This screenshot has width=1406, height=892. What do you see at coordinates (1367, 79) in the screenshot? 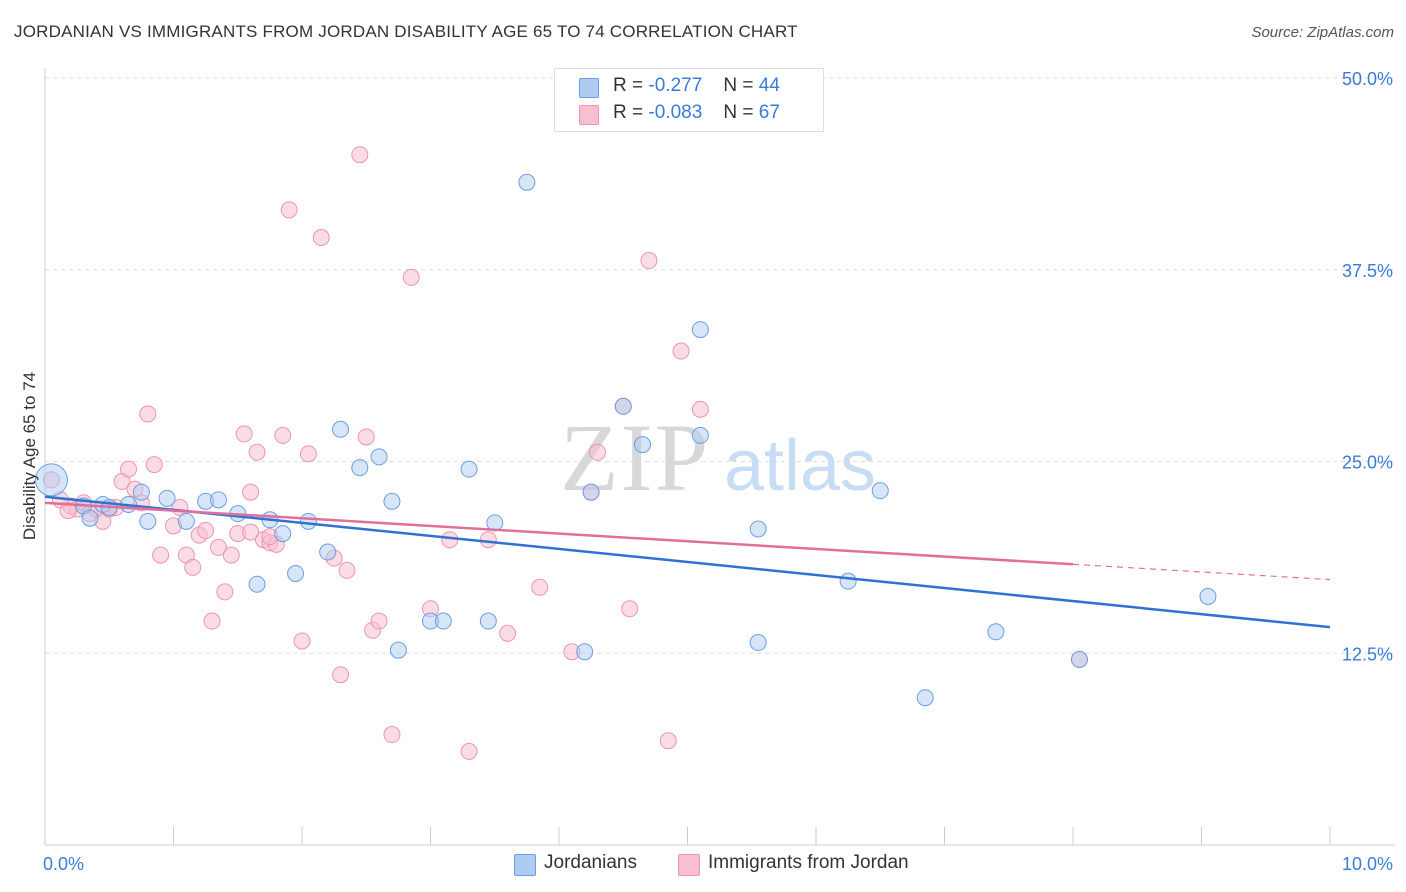
I see `y-tick-label: 50.0%` at bounding box center [1367, 79].